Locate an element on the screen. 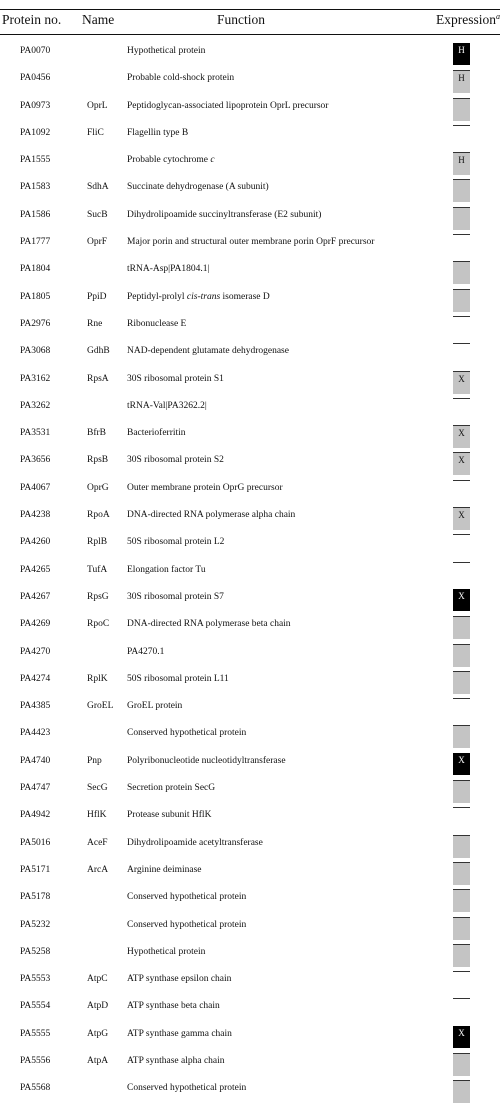  table-row: PA1555 Probable cytochrome c H is located at coordinates (250, 162).